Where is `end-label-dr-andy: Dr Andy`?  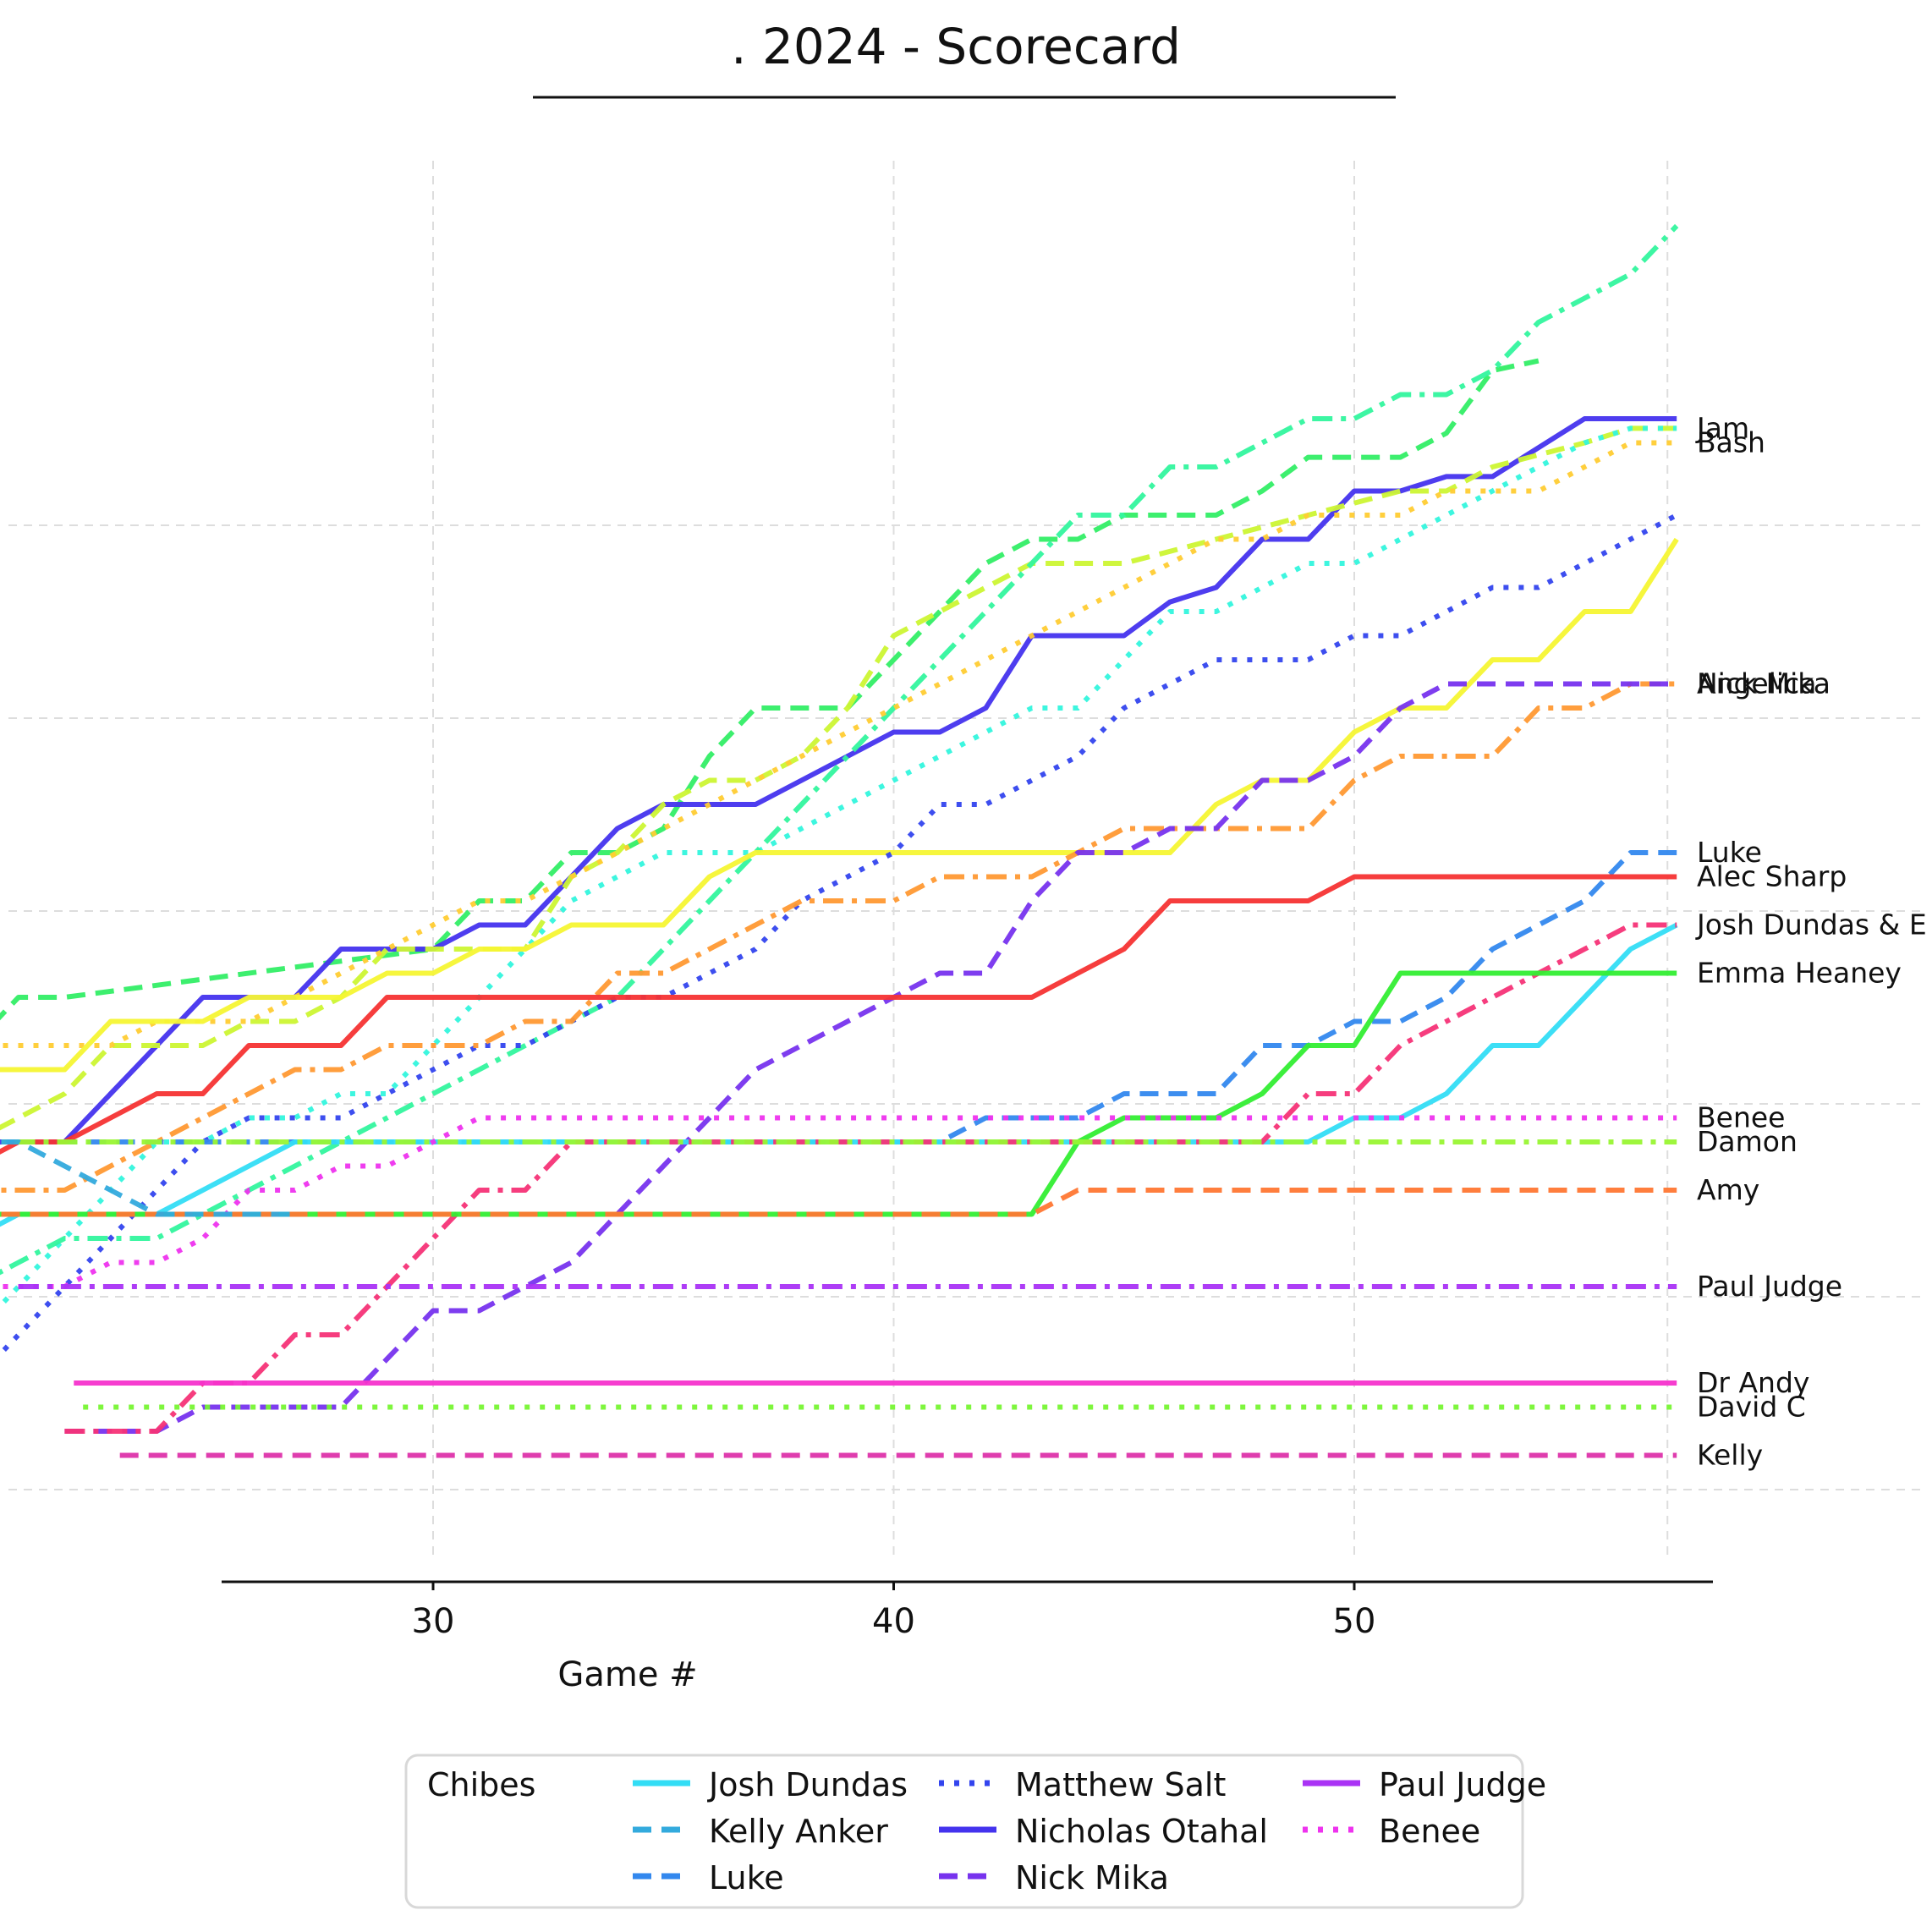
end-label-dr-andy: Dr Andy is located at coordinates (1753, 1382).